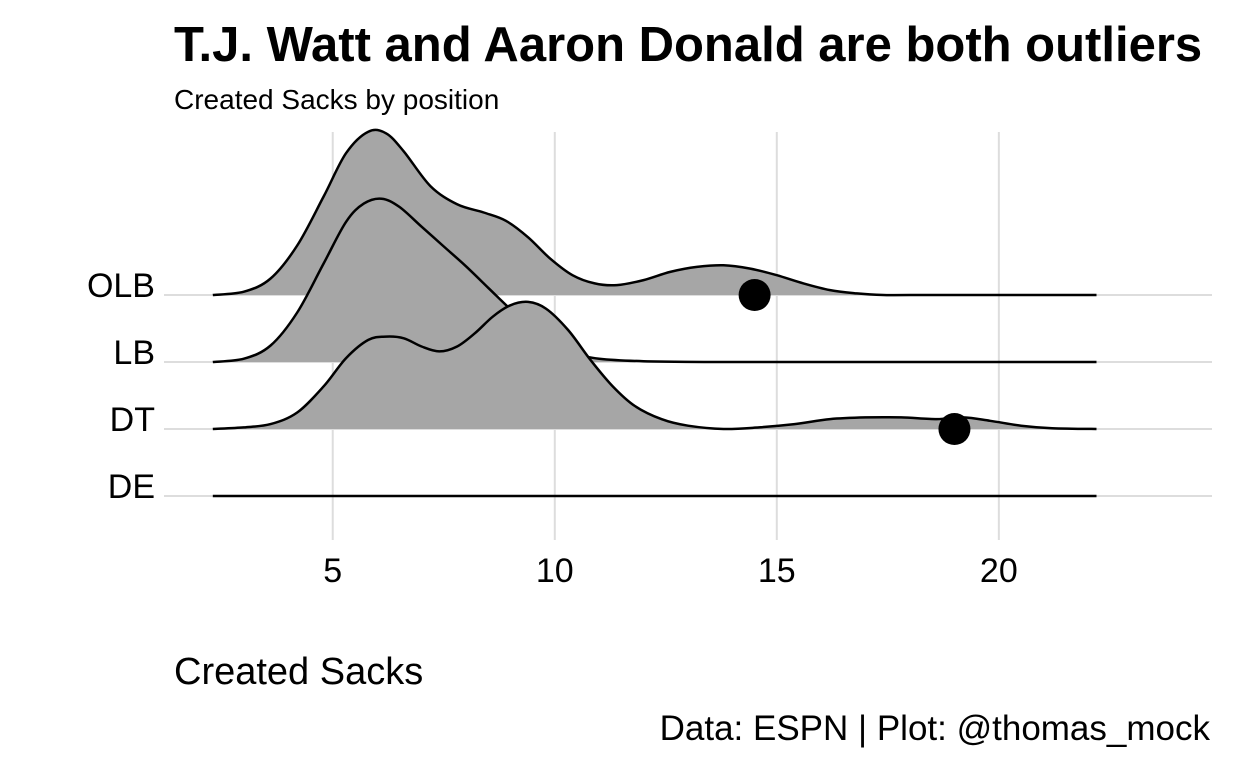 This screenshot has height=768, width=1248. What do you see at coordinates (337, 99) in the screenshot?
I see `chart-subtitle: Created Sacks by position` at bounding box center [337, 99].